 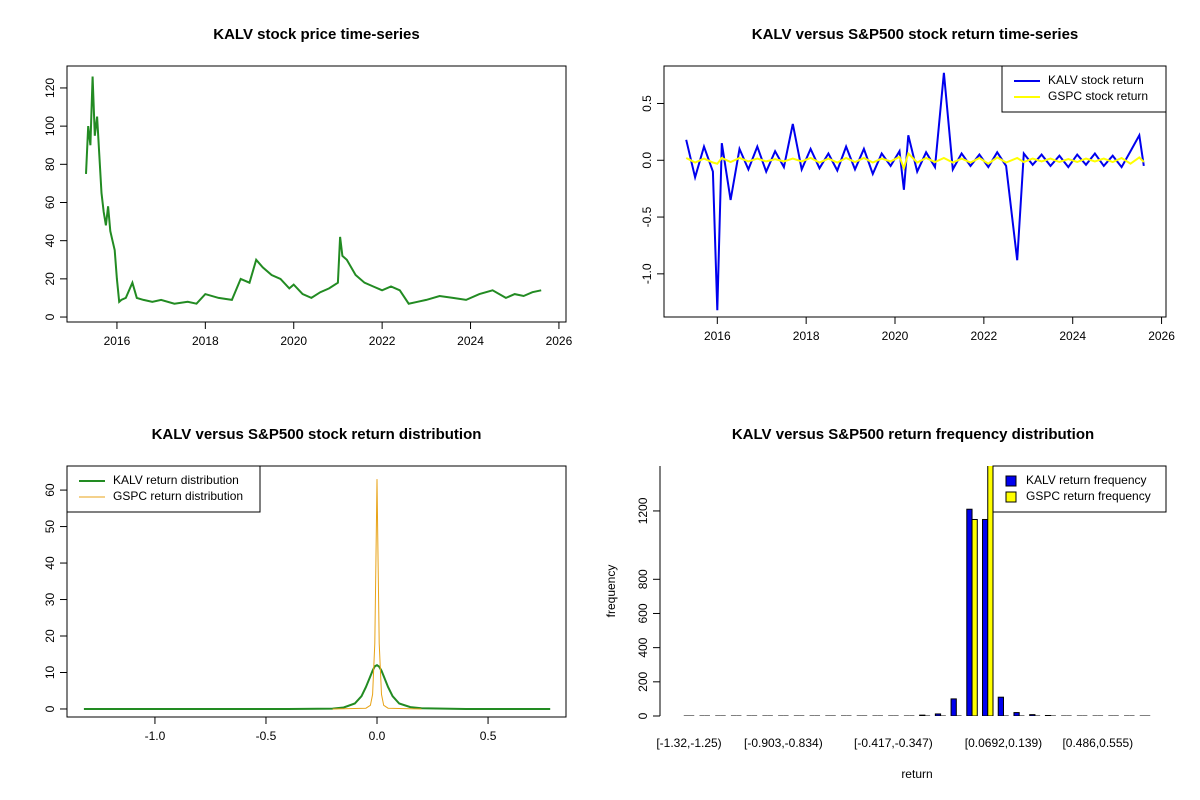 I want to click on x-tick-label: [-1.32,-1.25), so click(x=688, y=743).